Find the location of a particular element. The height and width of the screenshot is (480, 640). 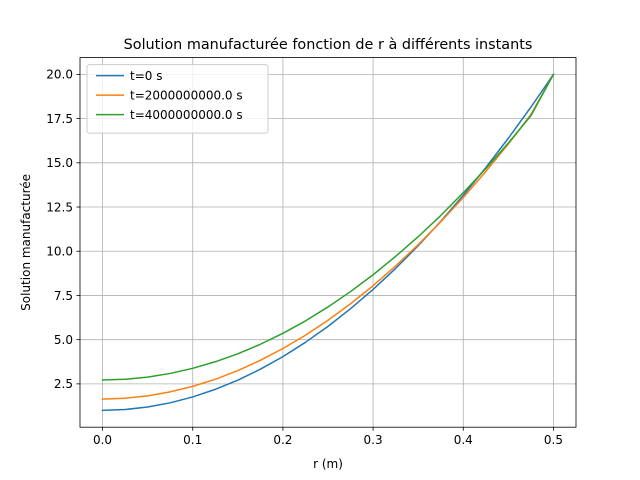

x-tick-label: 0.5 is located at coordinates (553, 440).